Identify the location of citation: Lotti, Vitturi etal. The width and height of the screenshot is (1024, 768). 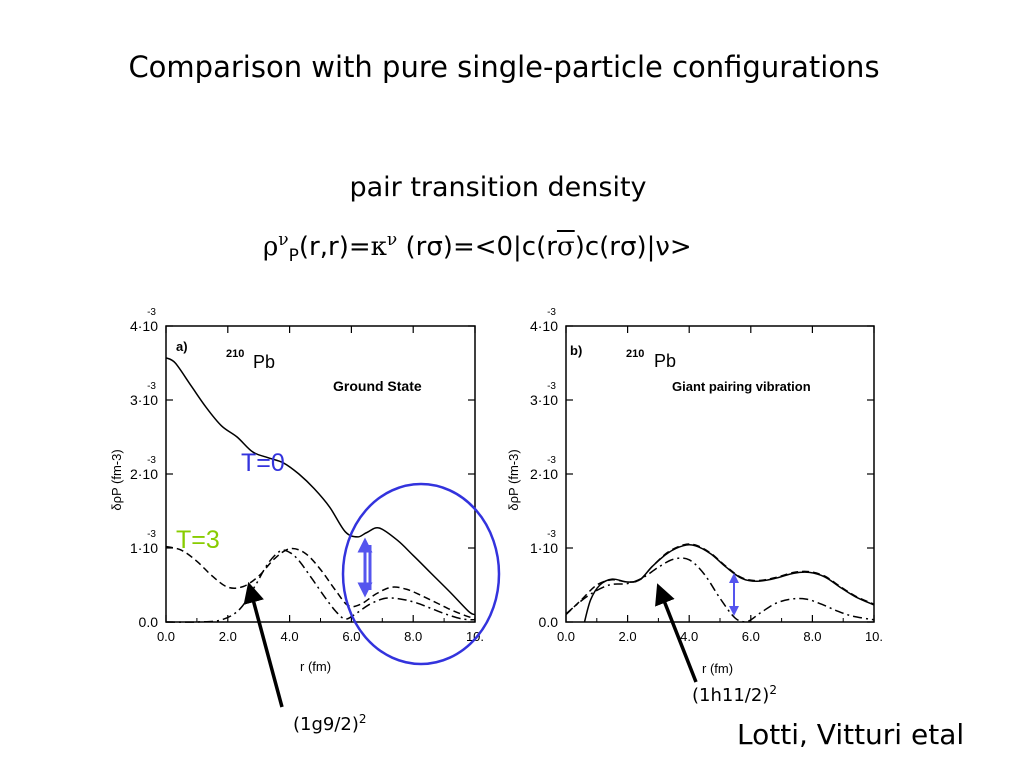
(851, 734).